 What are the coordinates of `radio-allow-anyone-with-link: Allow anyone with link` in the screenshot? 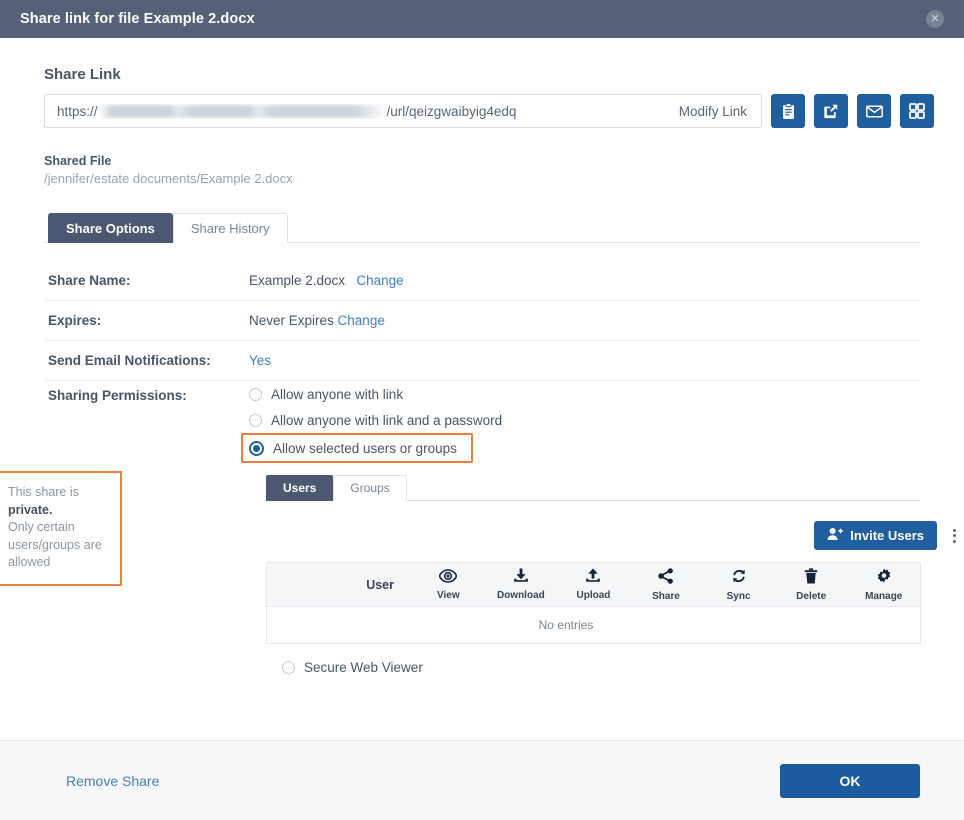 It's located at (328, 394).